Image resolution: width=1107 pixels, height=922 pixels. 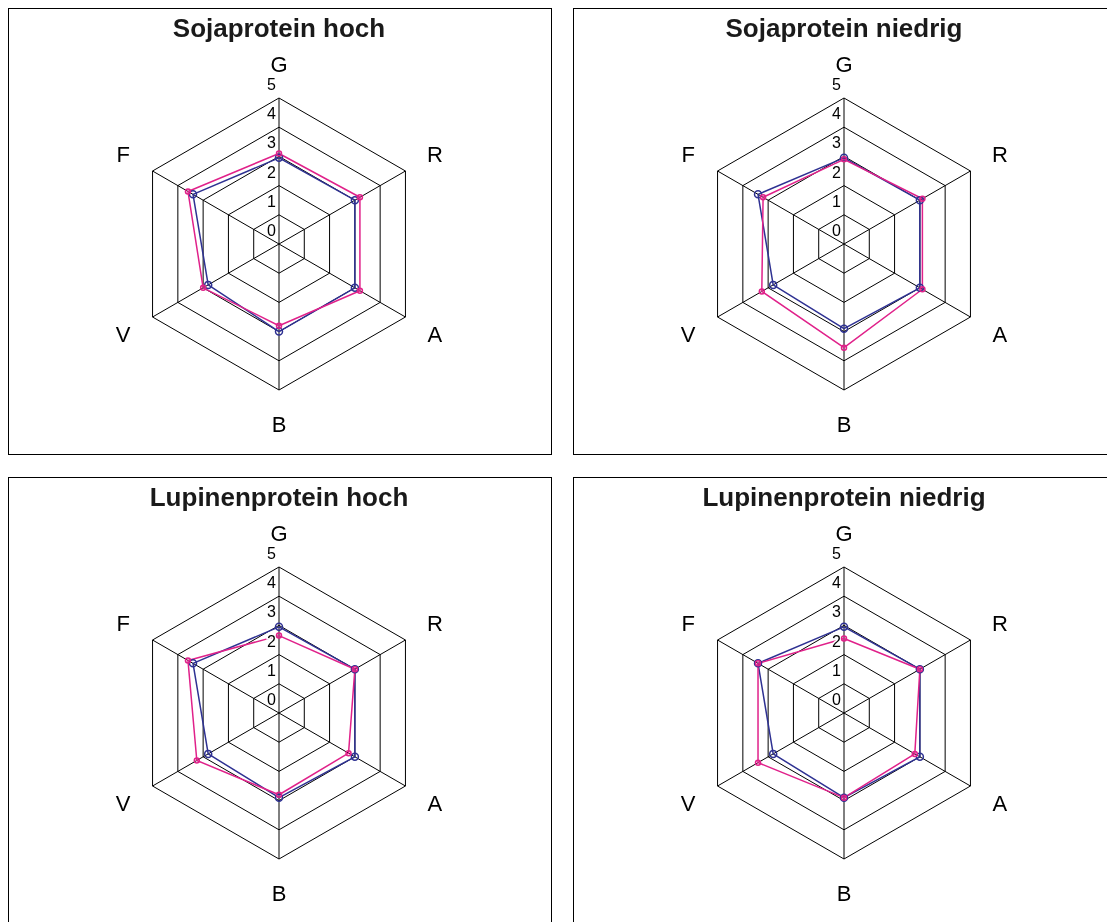 I want to click on chart-title: Sojaprotein hoch, so click(x=279, y=28).